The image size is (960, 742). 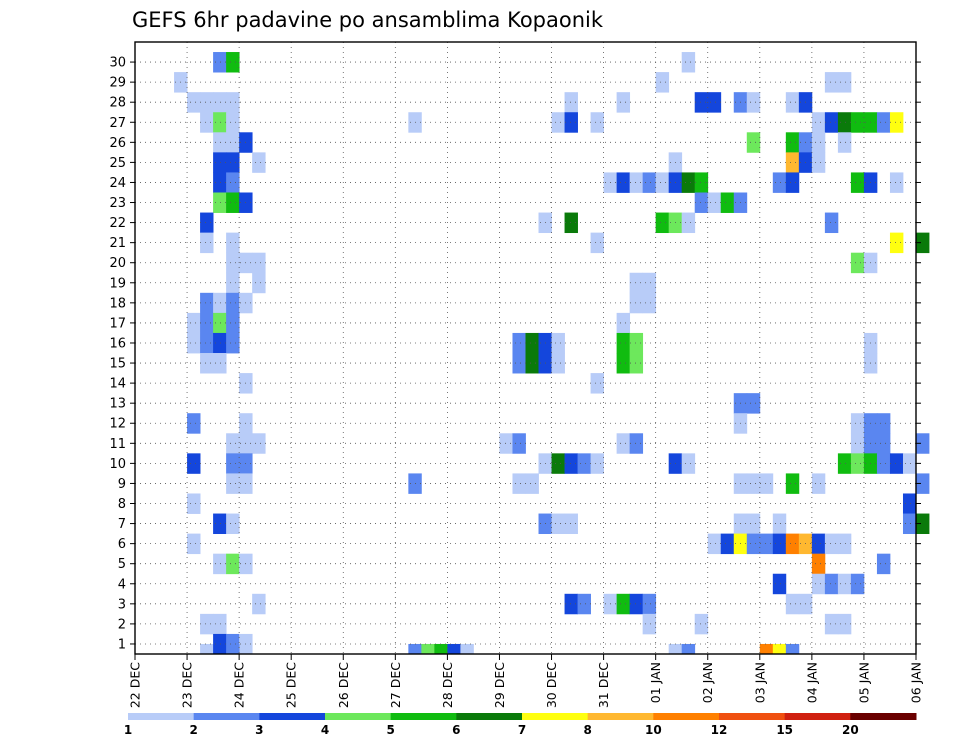 I want to click on y-tick-label: 27, so click(x=117, y=123).